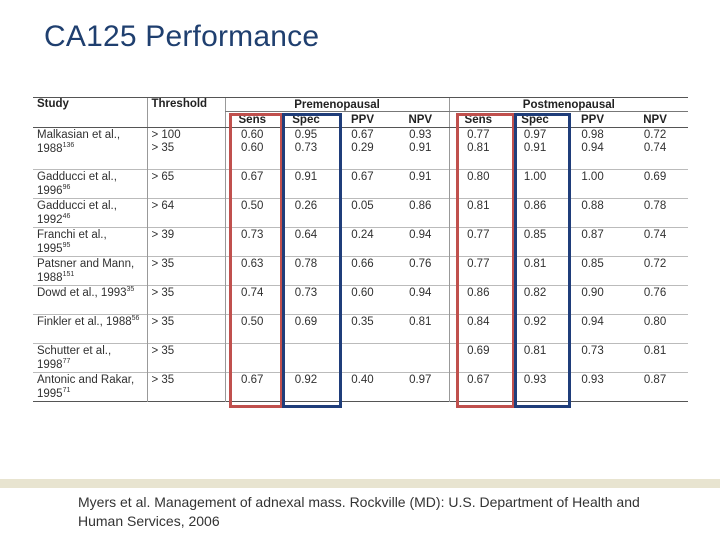  I want to click on post-ppv-cell: 0.85, so click(592, 271).